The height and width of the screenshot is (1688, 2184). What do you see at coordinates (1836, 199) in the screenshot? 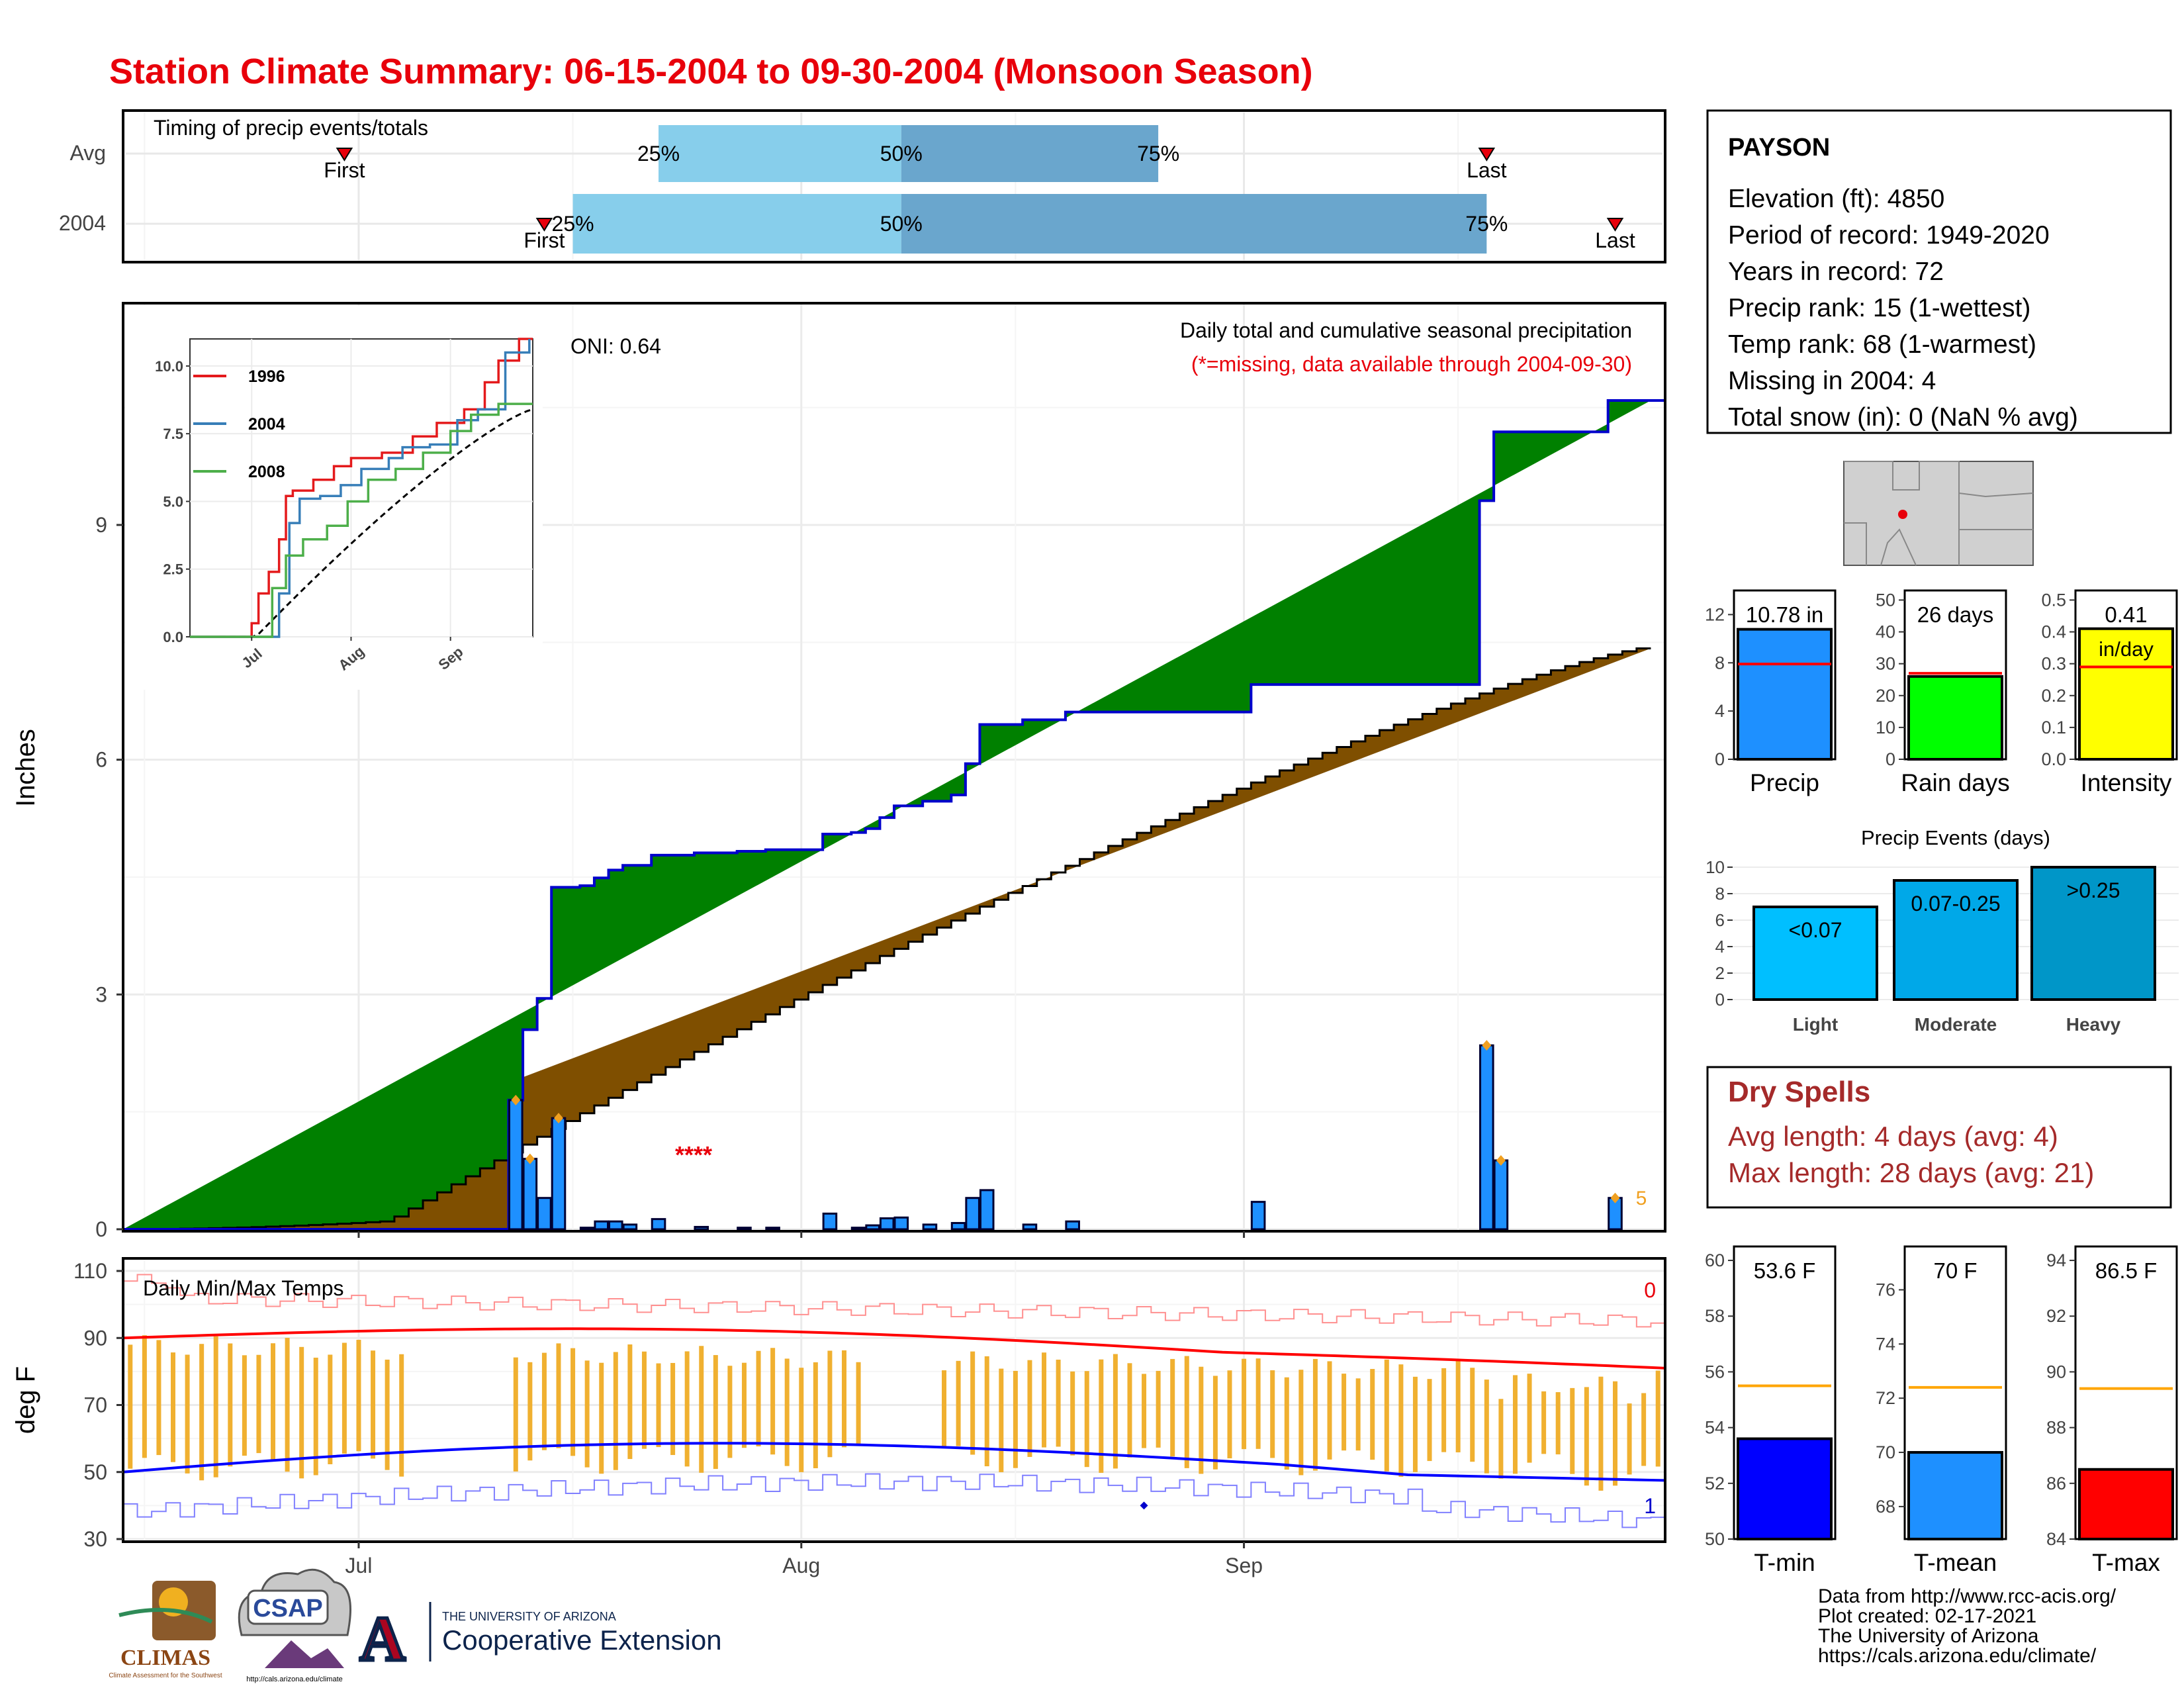
I see `station-elevation: Elevation (ft): 4850` at bounding box center [1836, 199].